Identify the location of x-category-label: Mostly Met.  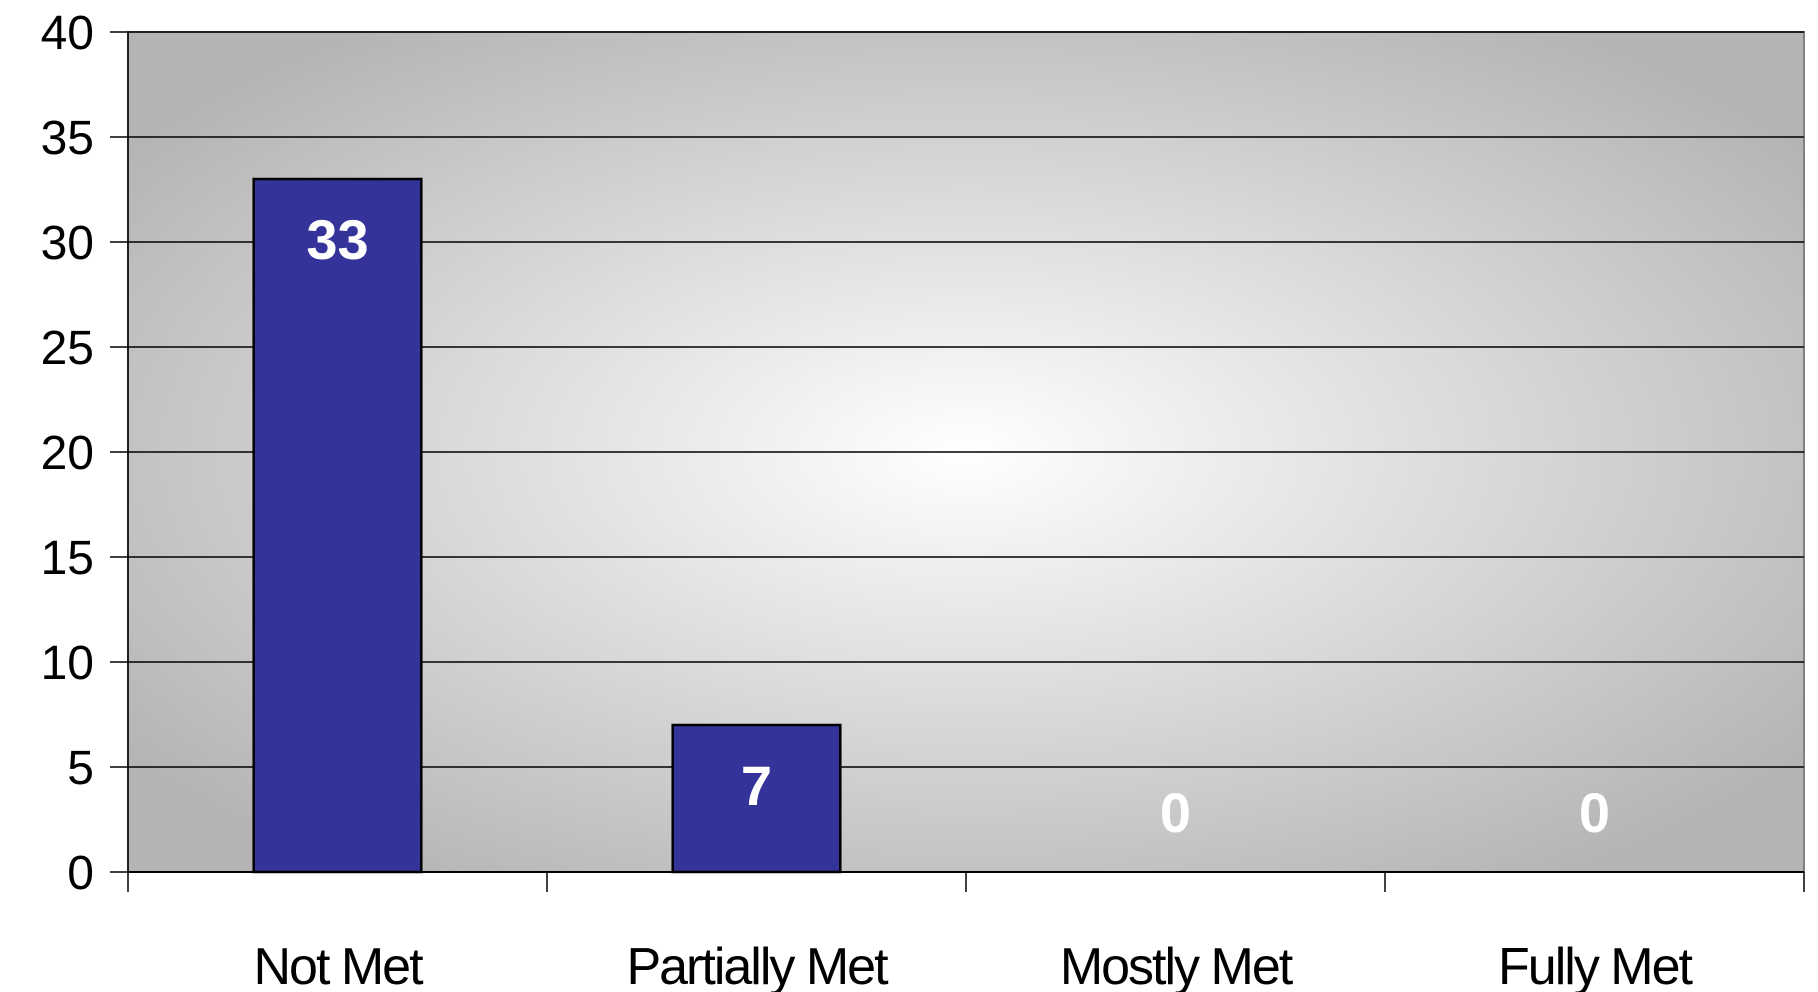
(1177, 965).